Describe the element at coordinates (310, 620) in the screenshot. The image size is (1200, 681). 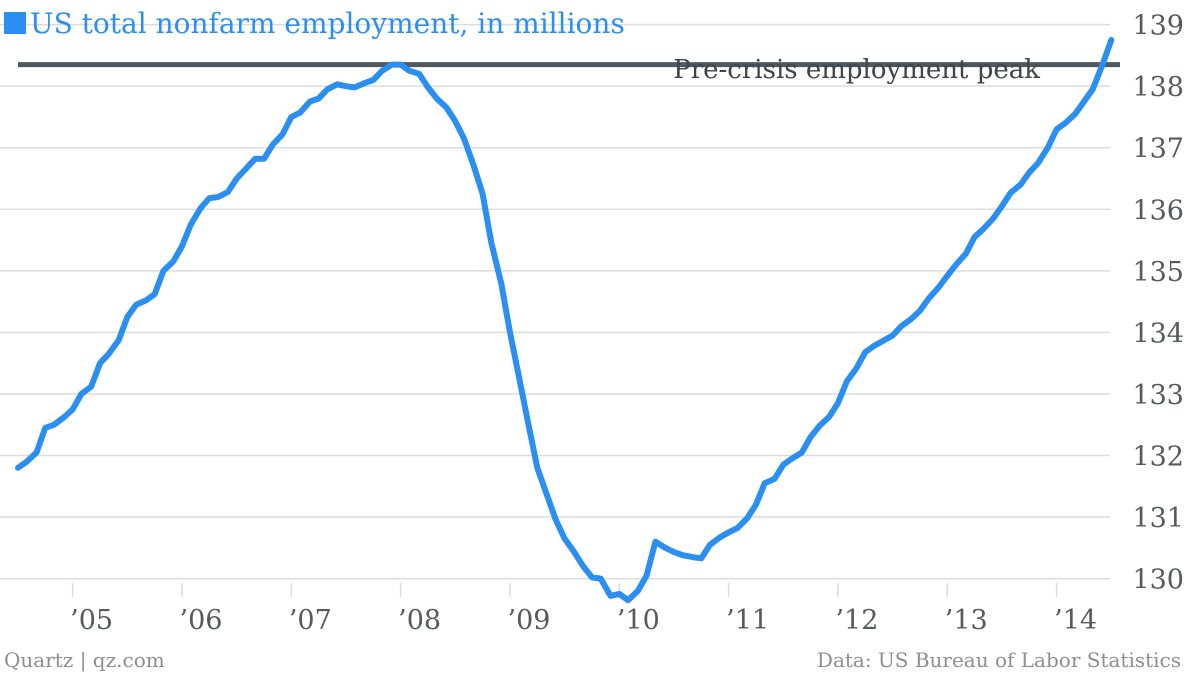
I see `x-tick-label-2: ’07` at that location.